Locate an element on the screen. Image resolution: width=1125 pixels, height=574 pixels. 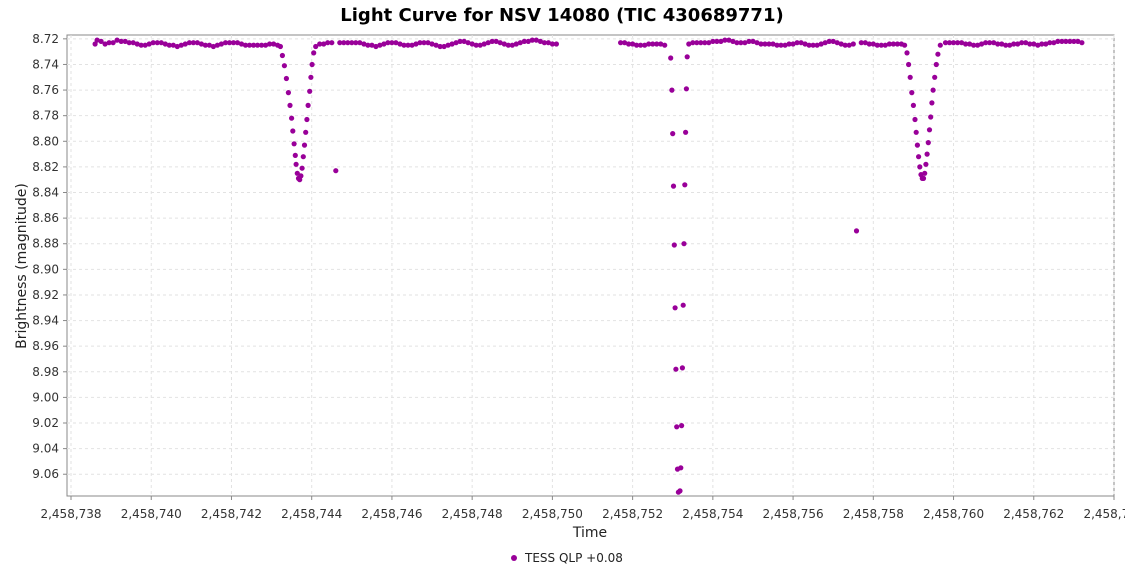
legend: TESS QLP +0.08 is located at coordinates (567, 558).